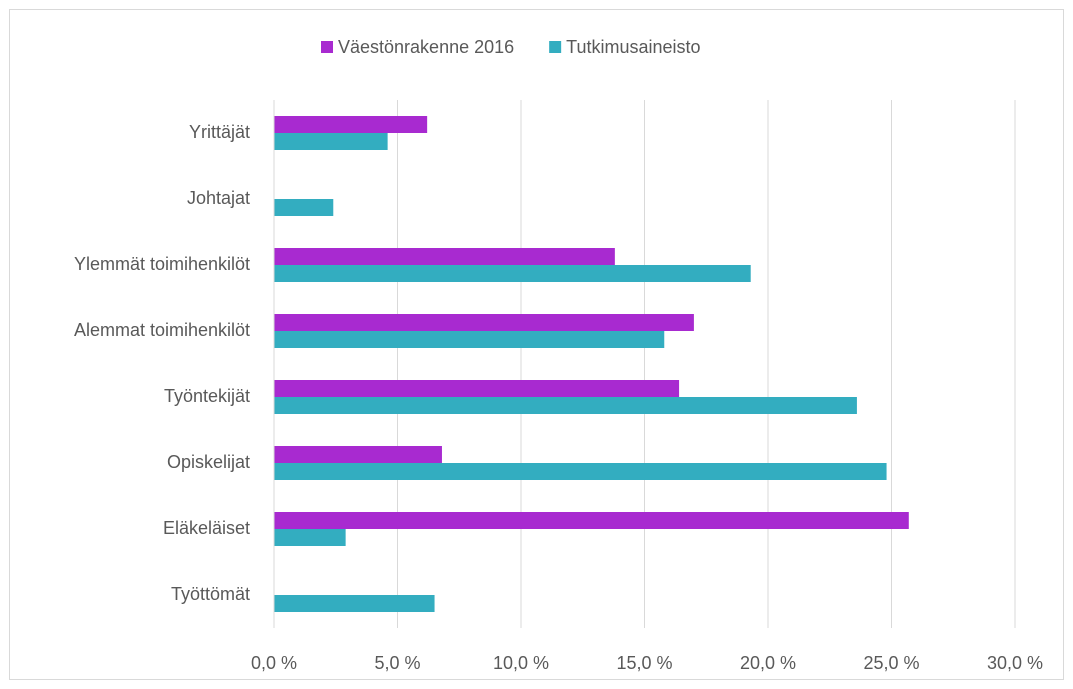 The height and width of the screenshot is (689, 1073). I want to click on y-tick-label: Johtajat, so click(218, 198).